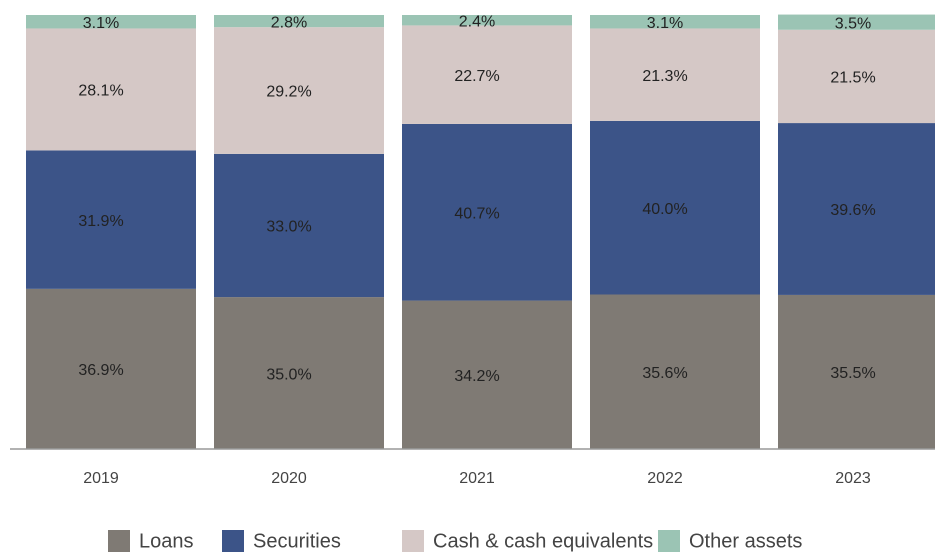 The width and height of the screenshot is (935, 552). Describe the element at coordinates (288, 374) in the screenshot. I see `data-label: 35.0%` at that location.